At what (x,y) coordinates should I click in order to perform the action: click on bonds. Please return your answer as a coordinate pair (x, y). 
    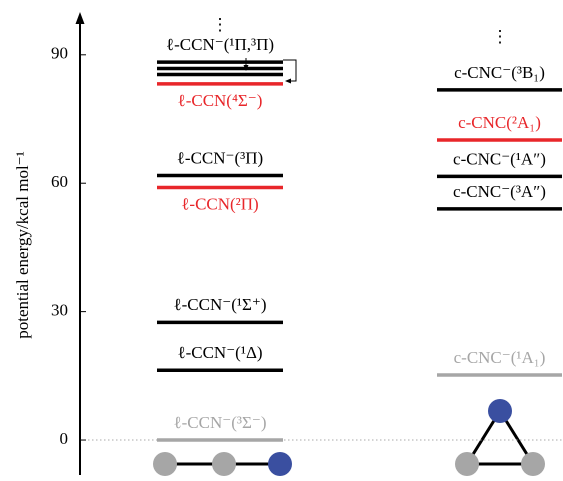
    Looking at the image, I should click on (500, 437).